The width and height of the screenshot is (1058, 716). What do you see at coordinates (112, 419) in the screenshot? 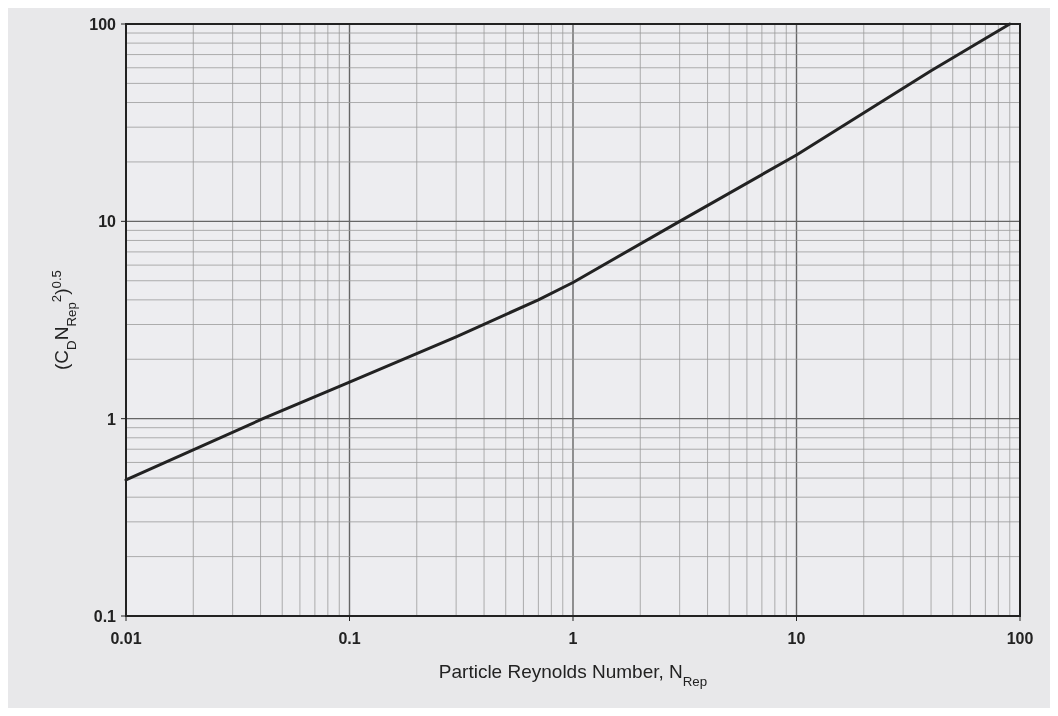
I see `y-tick-label: 1` at bounding box center [112, 419].